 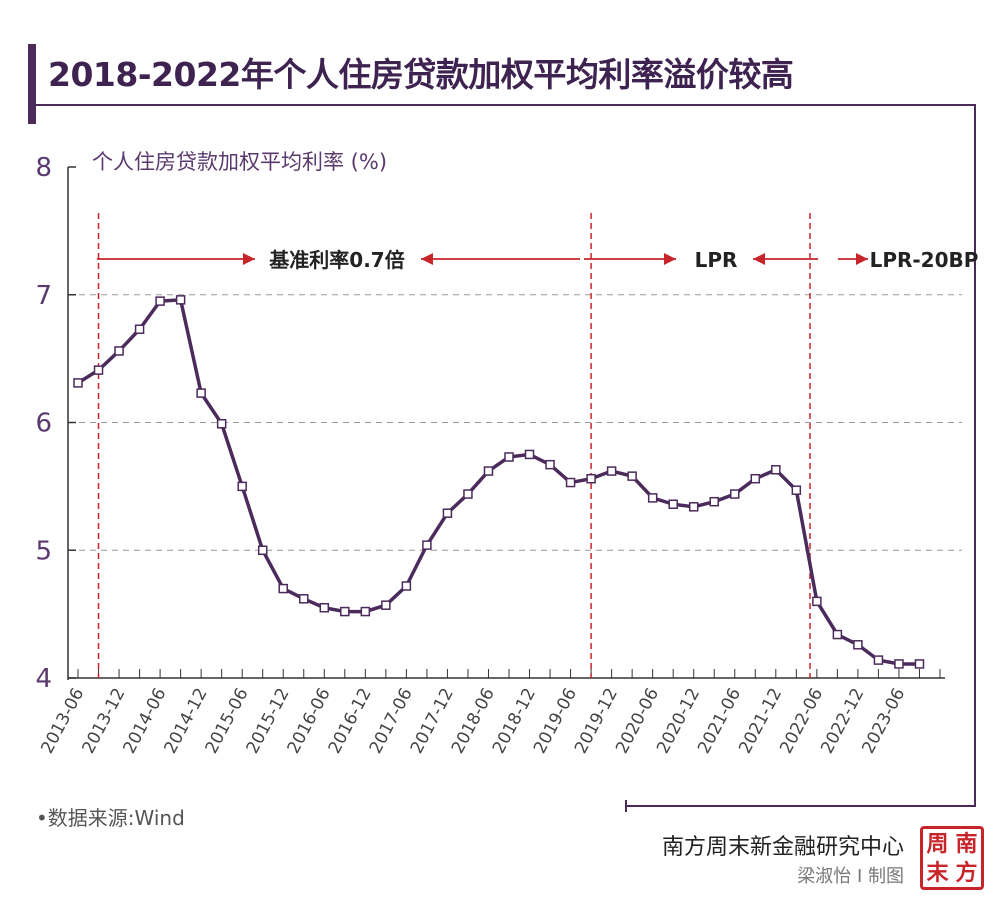 What do you see at coordinates (110, 818) in the screenshot?
I see `data-source: •数据来源:Wind` at bounding box center [110, 818].